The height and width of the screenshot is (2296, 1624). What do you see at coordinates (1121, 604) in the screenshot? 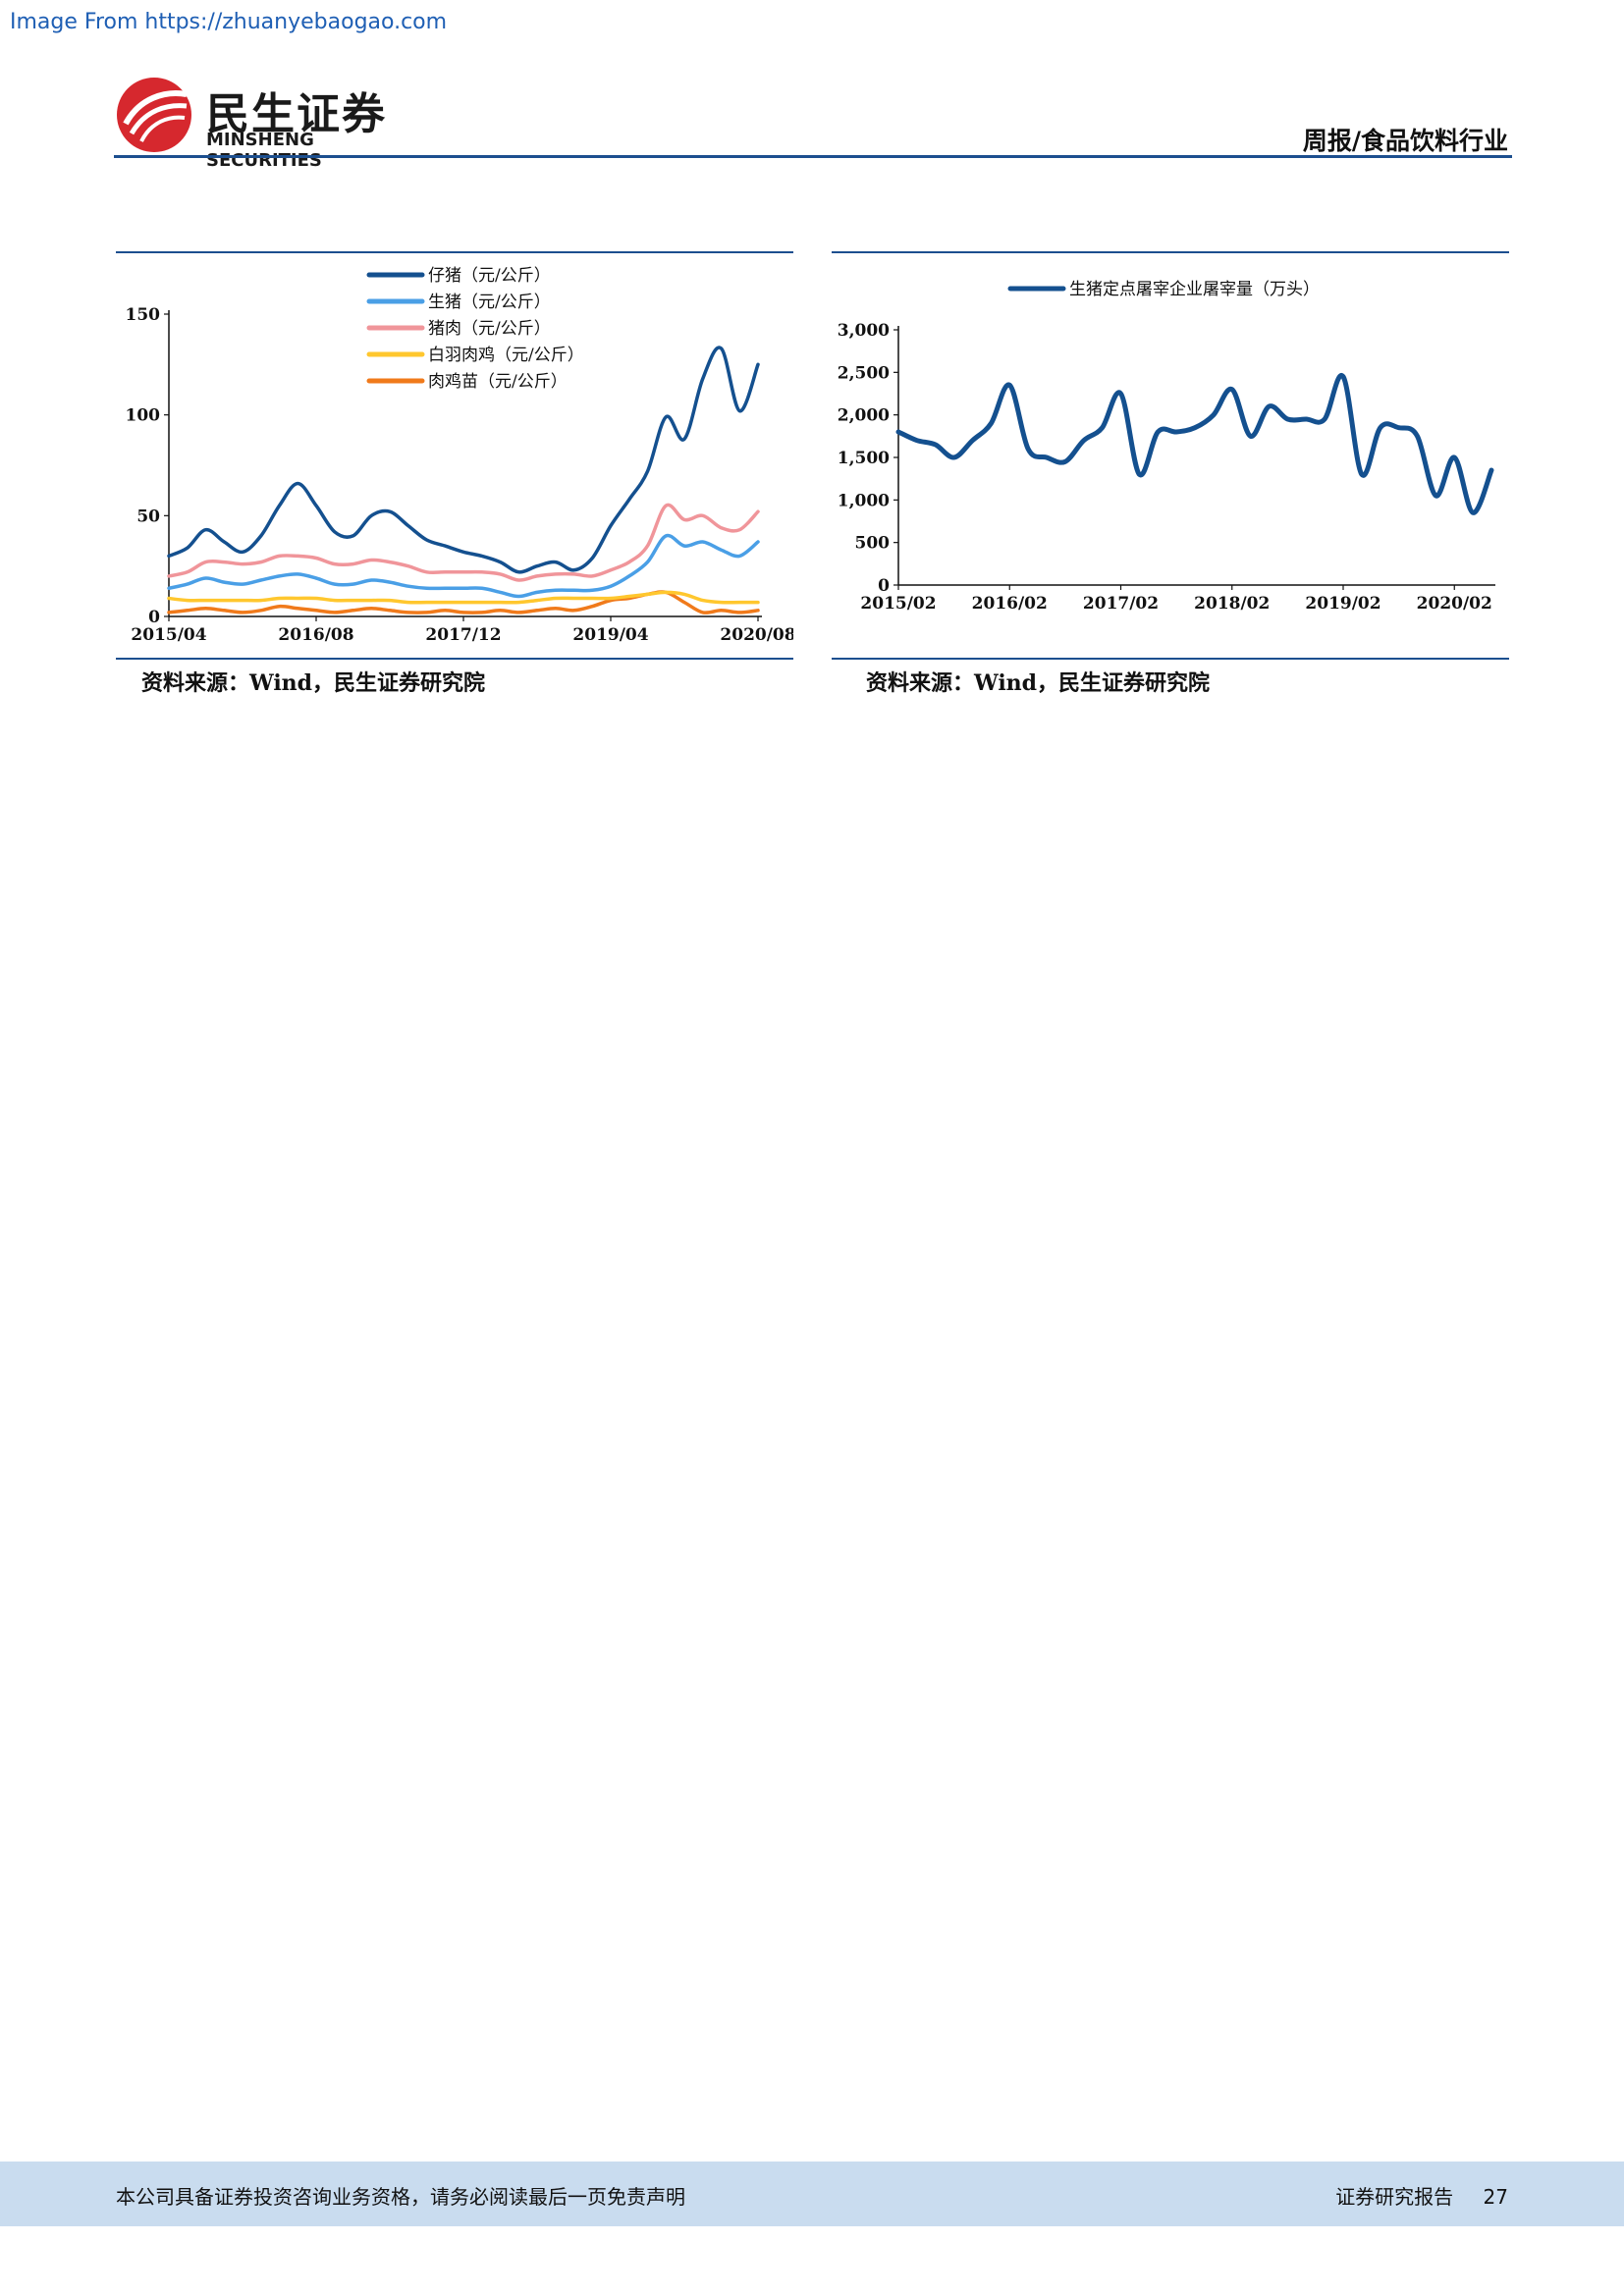
I see `x-tick-label: 2017/02` at bounding box center [1121, 604].